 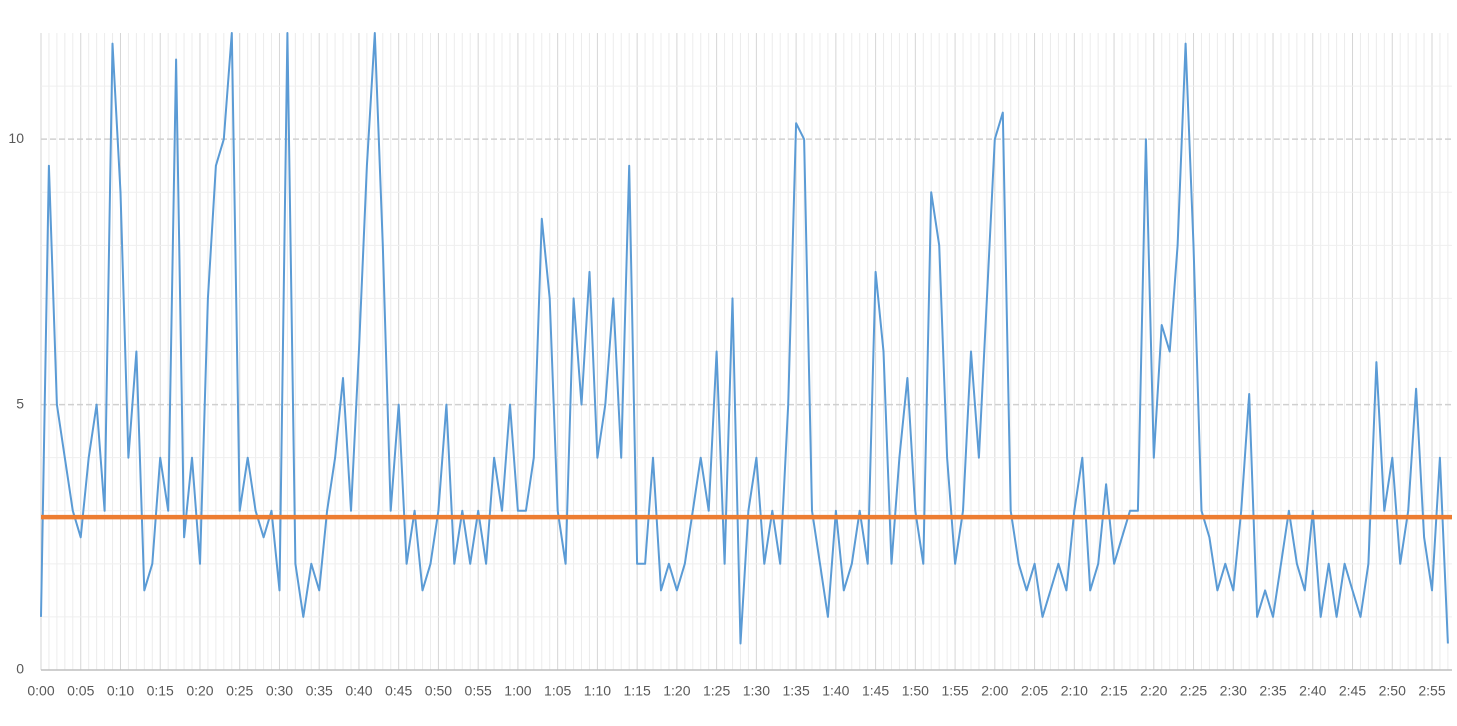 What do you see at coordinates (319, 691) in the screenshot?
I see `x-tick-label: 0:35` at bounding box center [319, 691].